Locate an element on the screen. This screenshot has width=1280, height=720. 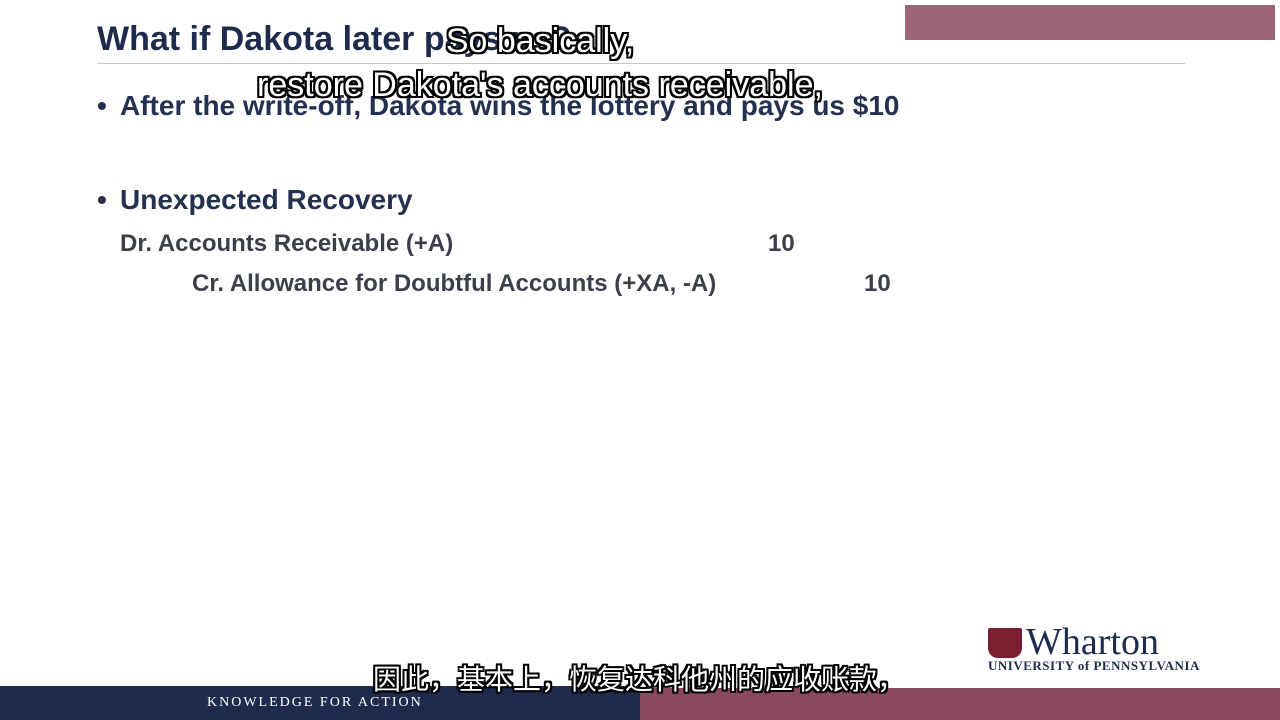
journal-debit-line: Dr. Accounts Receivable (+A) is located at coordinates (287, 243).